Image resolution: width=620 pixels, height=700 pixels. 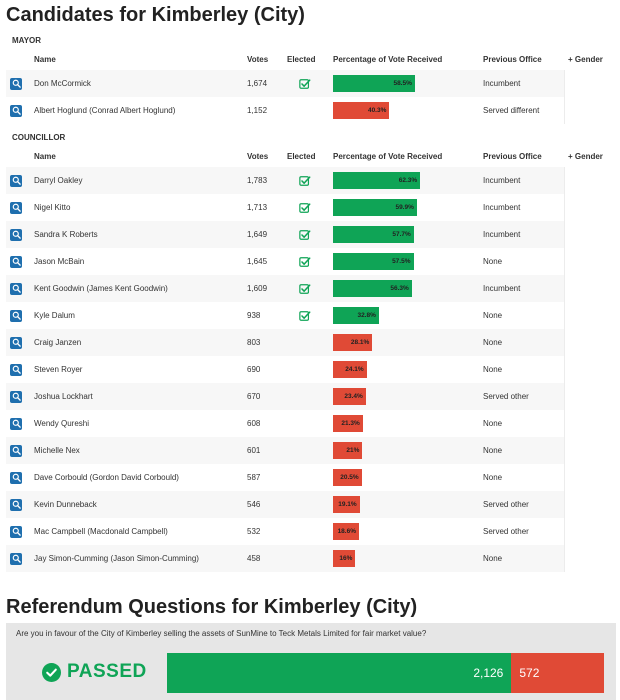 What do you see at coordinates (366, 315) in the screenshot?
I see `vote-percentage-label: 32.8%` at bounding box center [366, 315].